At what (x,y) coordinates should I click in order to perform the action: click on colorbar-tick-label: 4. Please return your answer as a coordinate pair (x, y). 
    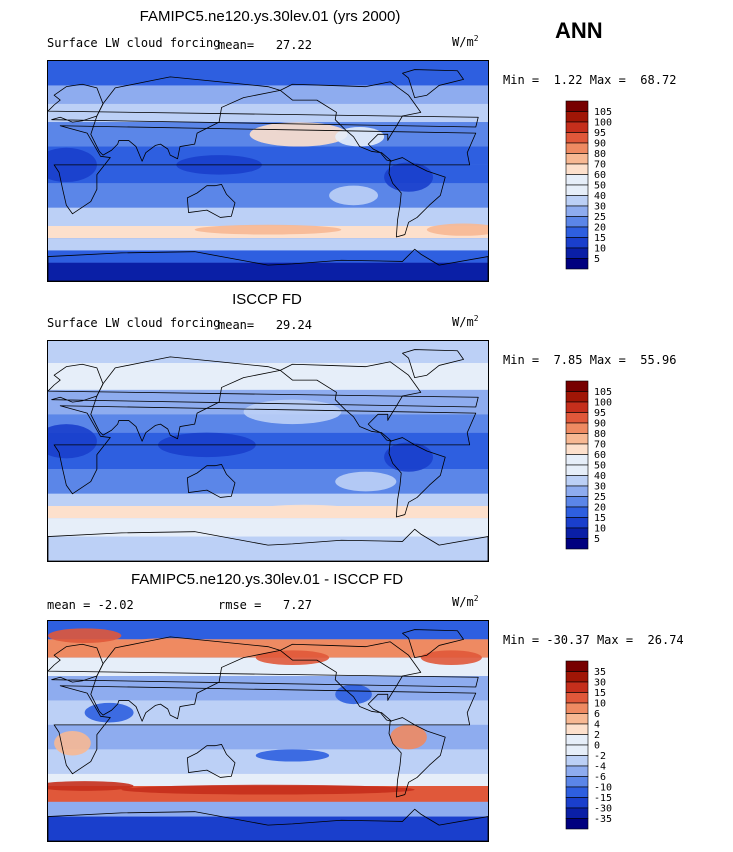
    Looking at the image, I should click on (597, 725).